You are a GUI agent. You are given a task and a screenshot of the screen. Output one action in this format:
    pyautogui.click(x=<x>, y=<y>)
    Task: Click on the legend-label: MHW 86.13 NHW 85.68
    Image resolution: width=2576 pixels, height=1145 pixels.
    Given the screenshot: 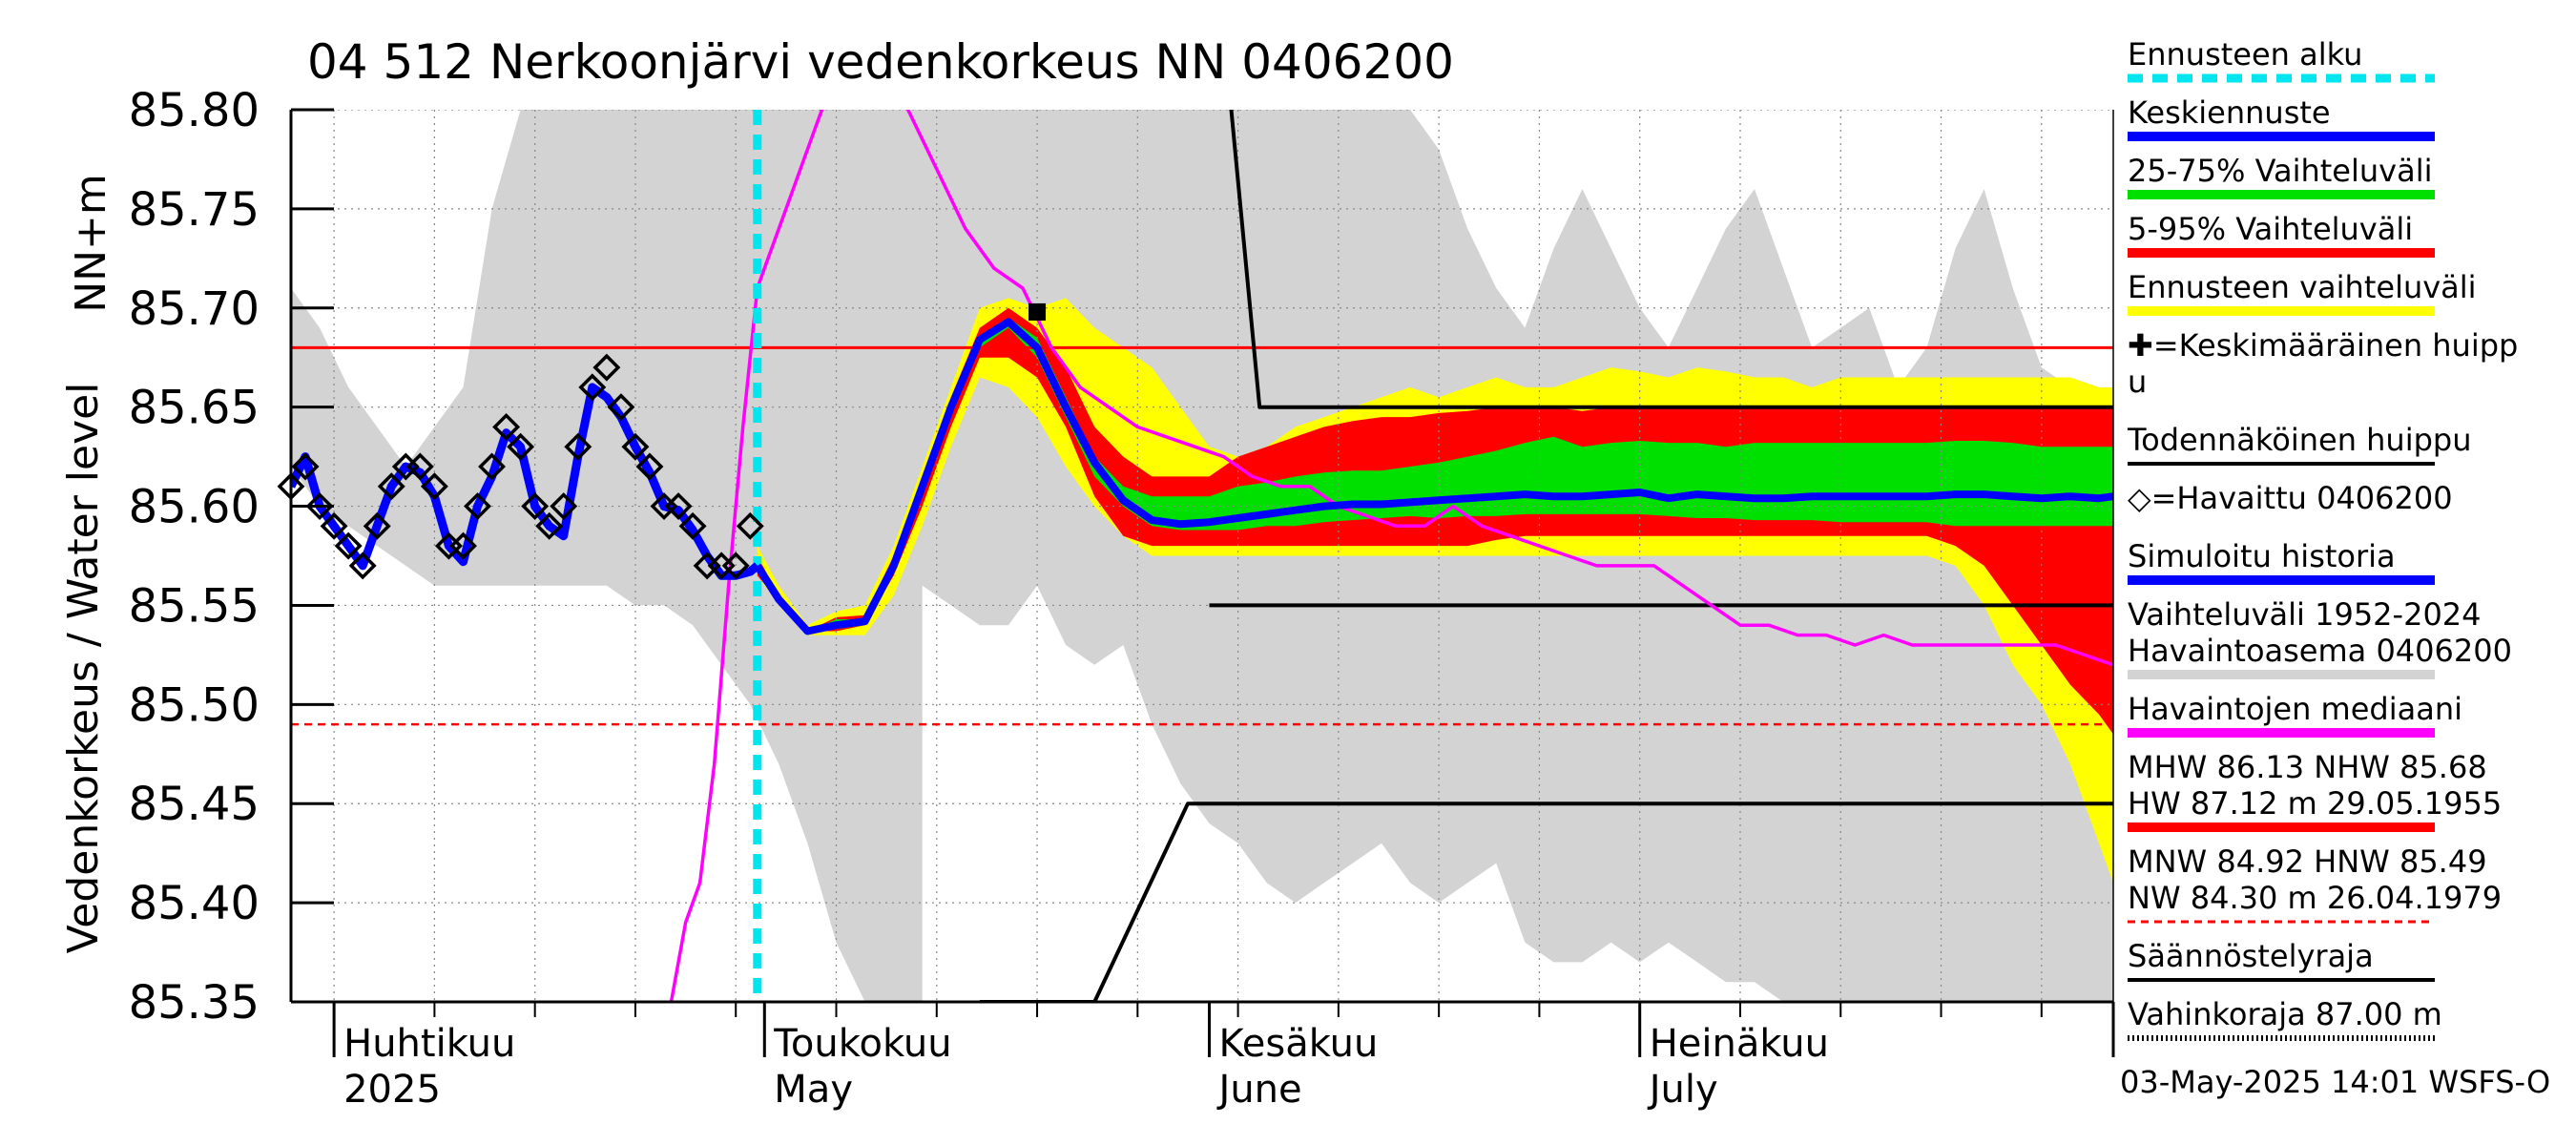 What is the action you would take?
    pyautogui.click(x=2307, y=767)
    